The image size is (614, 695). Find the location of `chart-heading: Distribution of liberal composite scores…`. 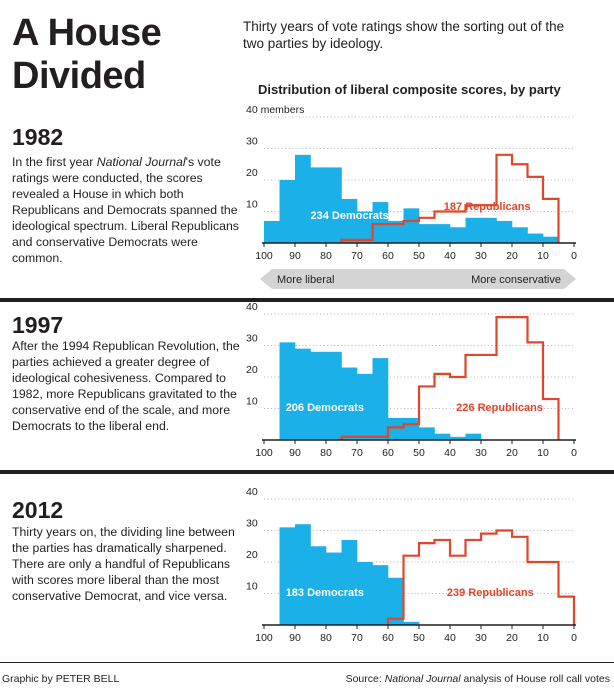

chart-heading: Distribution of liberal composite scores… is located at coordinates (409, 89).